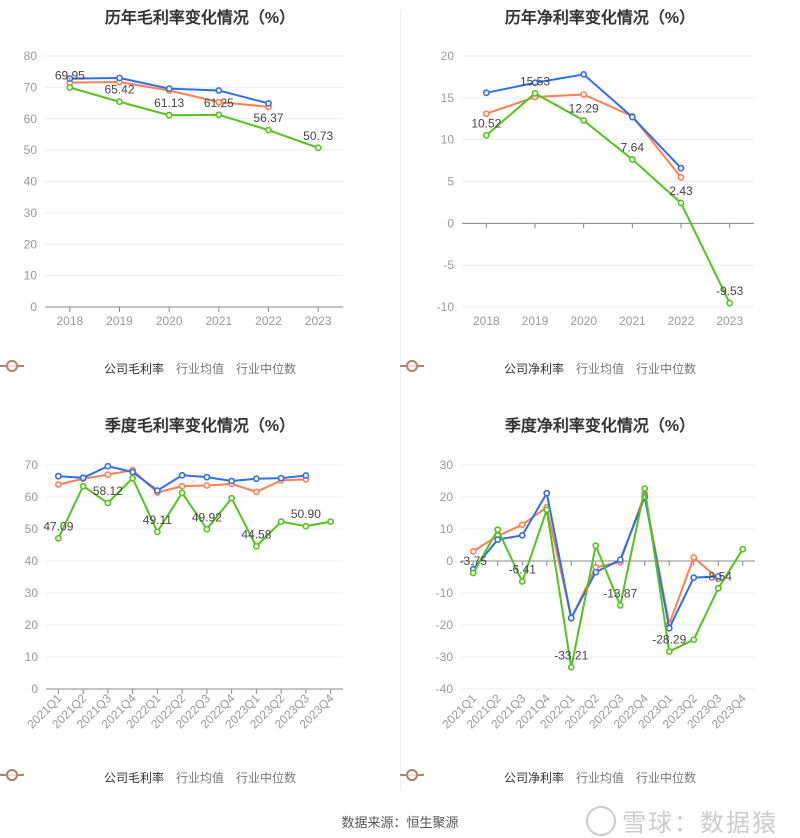  What do you see at coordinates (447, 465) in the screenshot?
I see `y-tick-label: 30` at bounding box center [447, 465].